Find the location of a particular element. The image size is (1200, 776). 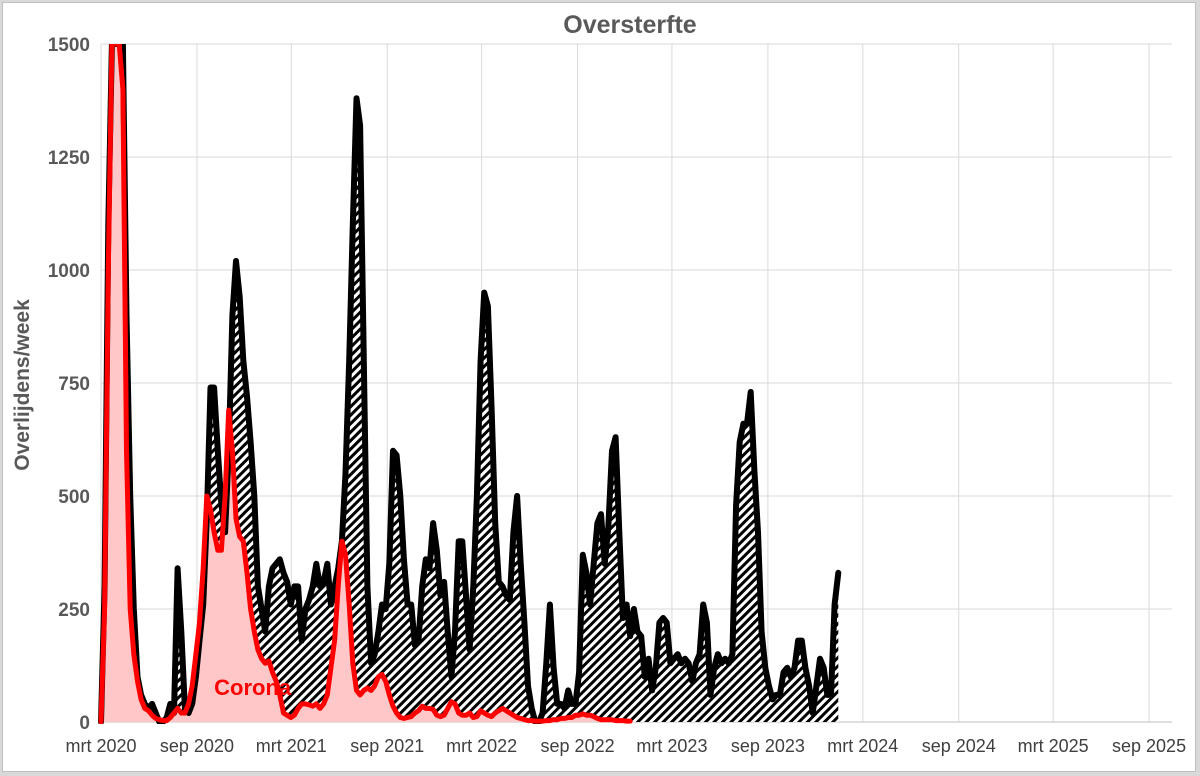

x-tick-label: mrt 2024 is located at coordinates (862, 746).